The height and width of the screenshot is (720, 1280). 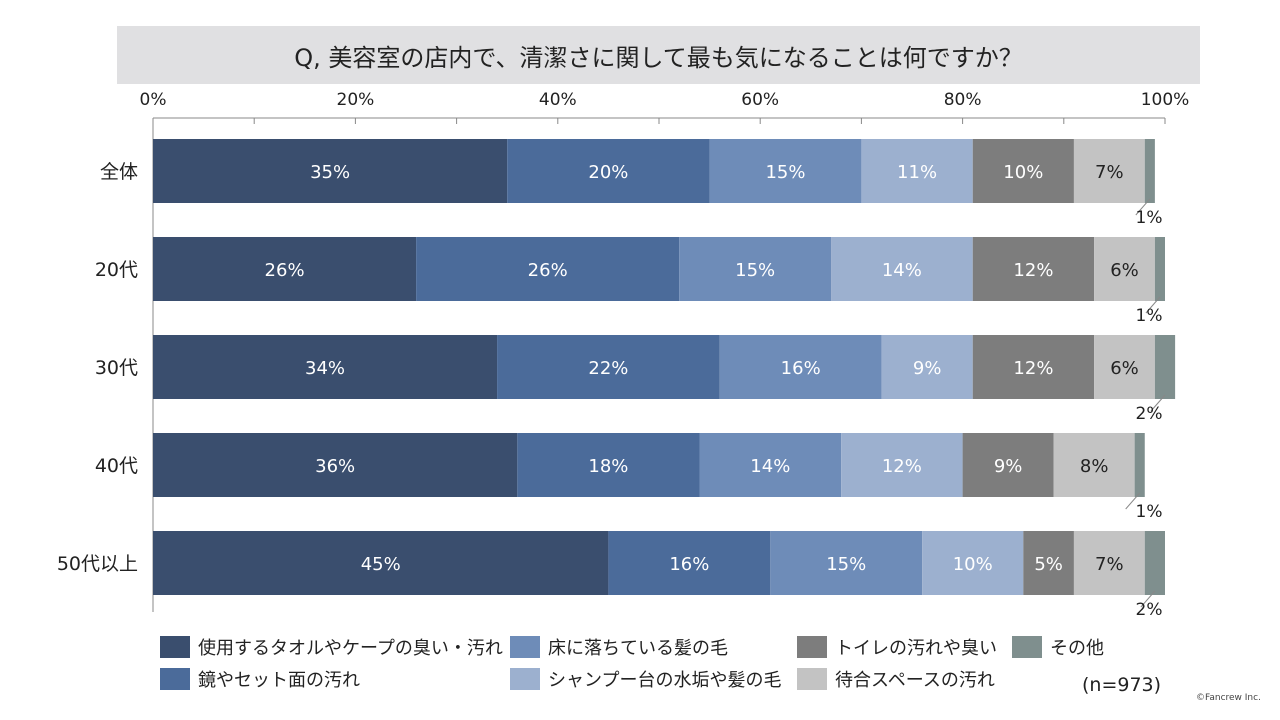 What do you see at coordinates (963, 100) in the screenshot?
I see `x-tick-label: 80%` at bounding box center [963, 100].